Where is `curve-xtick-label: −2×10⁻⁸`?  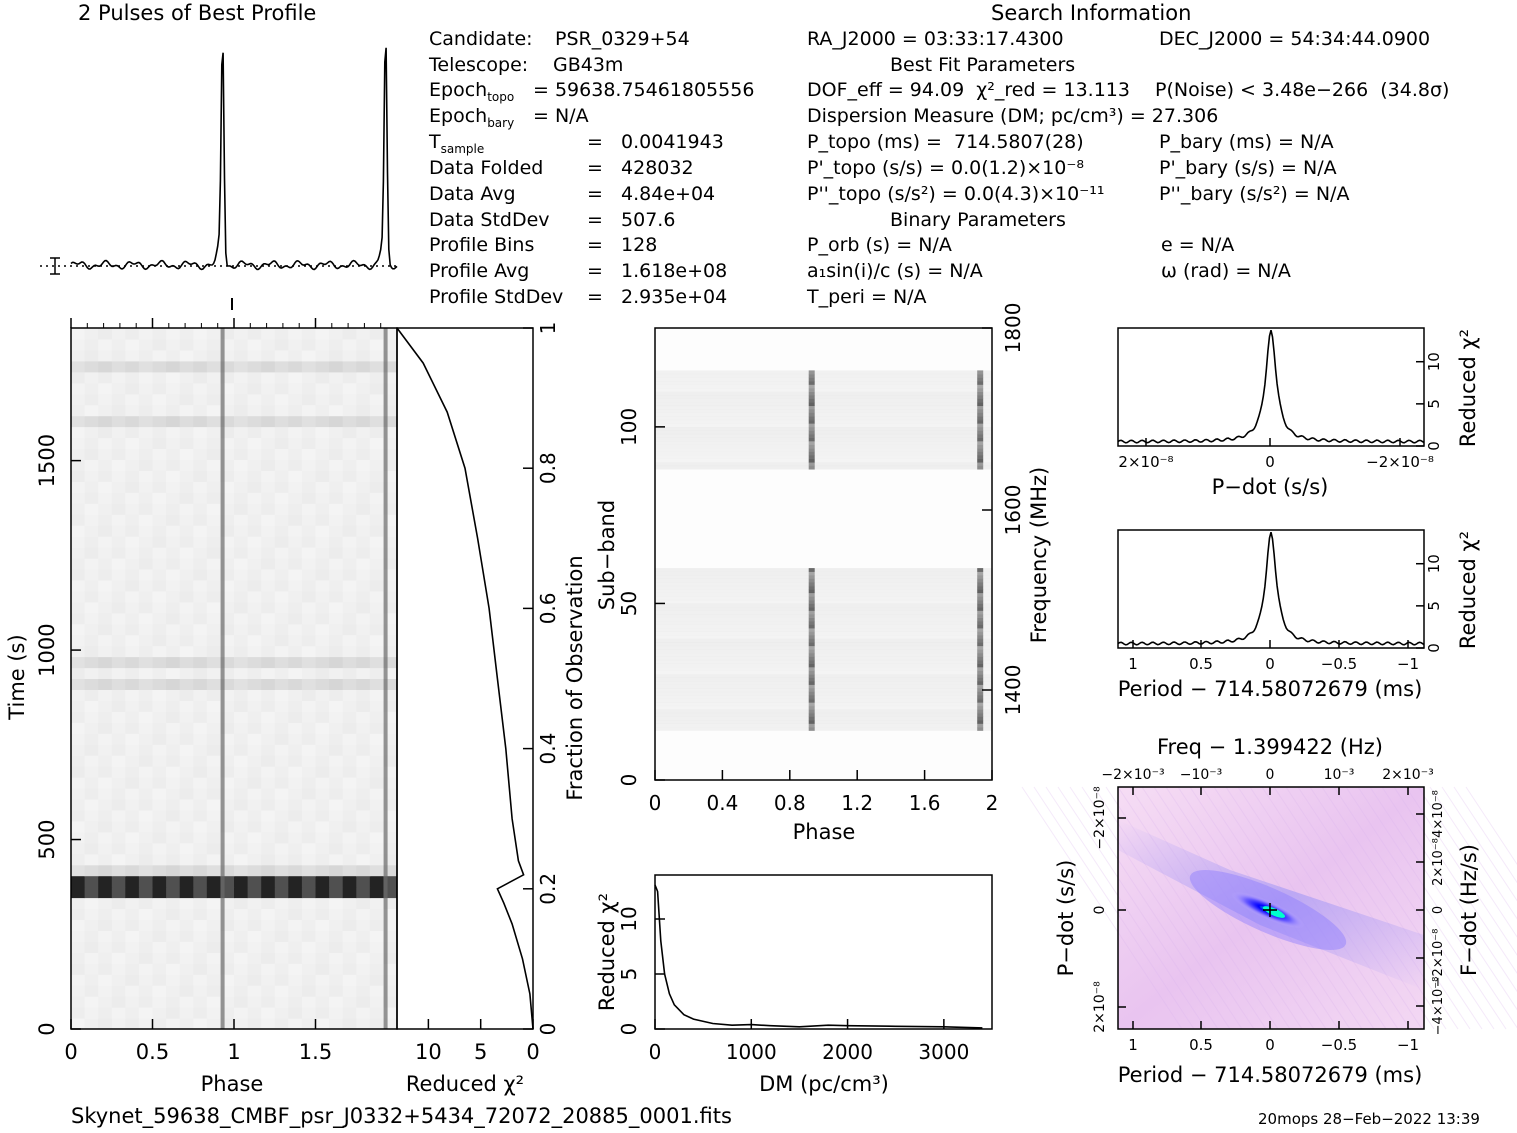
curve-xtick-label: −2×10⁻⁸ is located at coordinates (1400, 462).